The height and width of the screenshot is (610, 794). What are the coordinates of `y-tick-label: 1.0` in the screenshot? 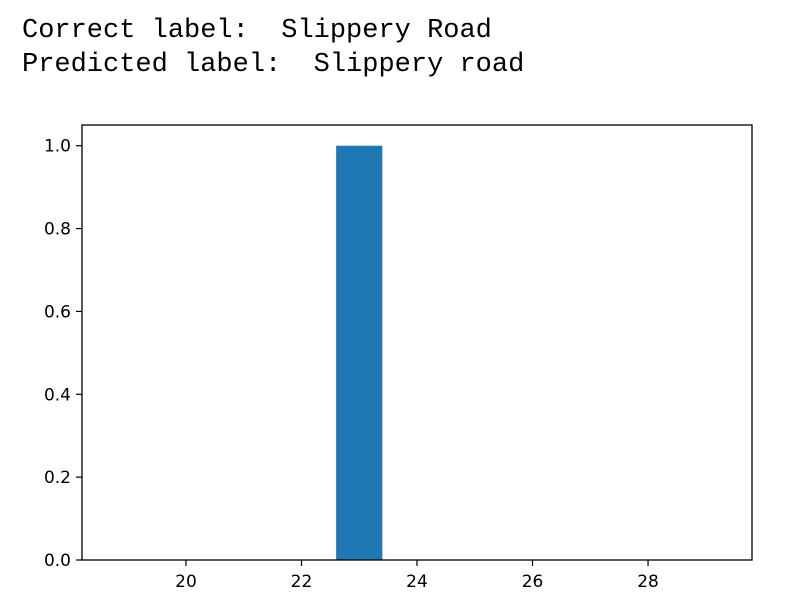 It's located at (57, 147).